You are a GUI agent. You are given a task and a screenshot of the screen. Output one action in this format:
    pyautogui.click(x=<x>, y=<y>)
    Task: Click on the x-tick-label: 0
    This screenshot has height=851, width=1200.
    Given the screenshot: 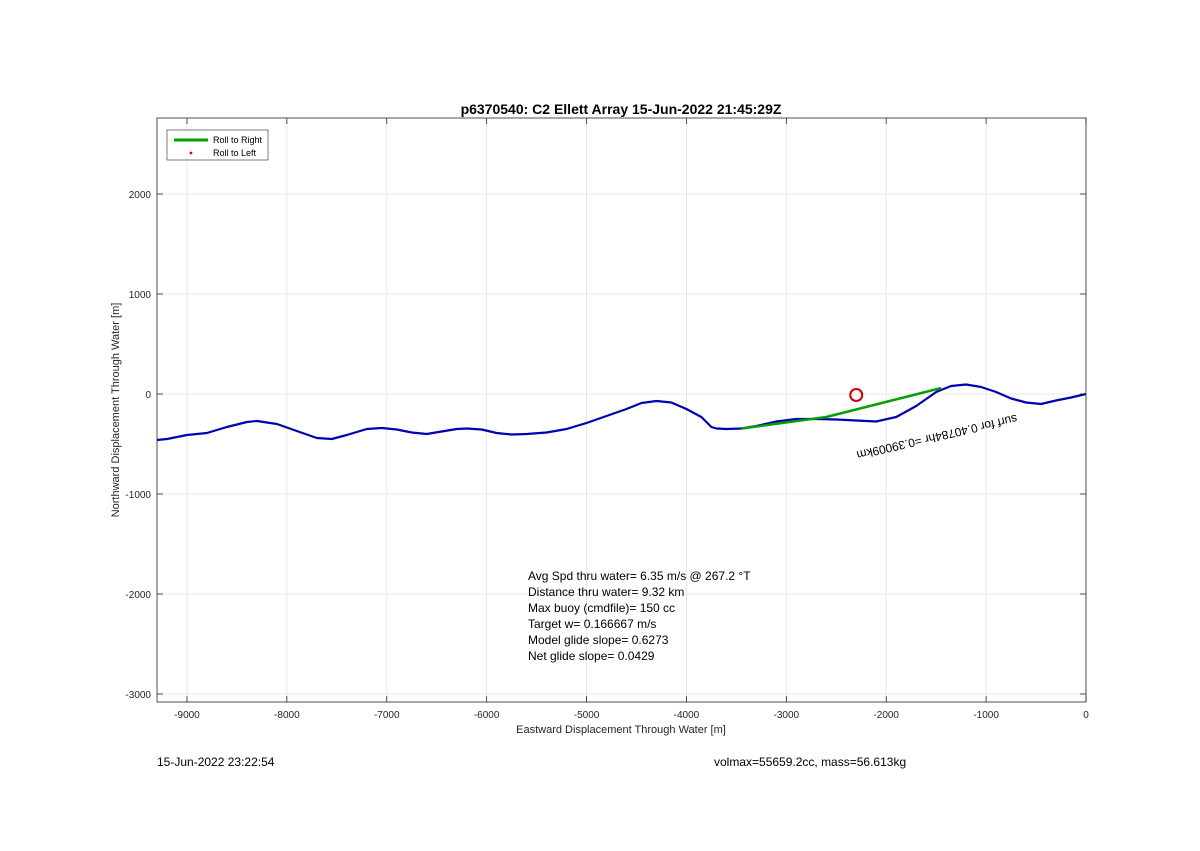 What is the action you would take?
    pyautogui.click(x=1086, y=715)
    